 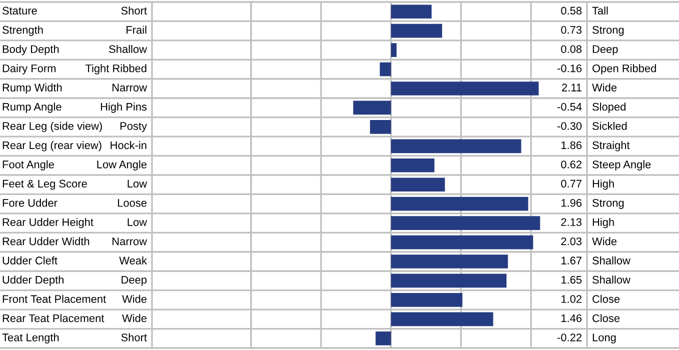 I want to click on data-label: 1.46, so click(x=571, y=318).